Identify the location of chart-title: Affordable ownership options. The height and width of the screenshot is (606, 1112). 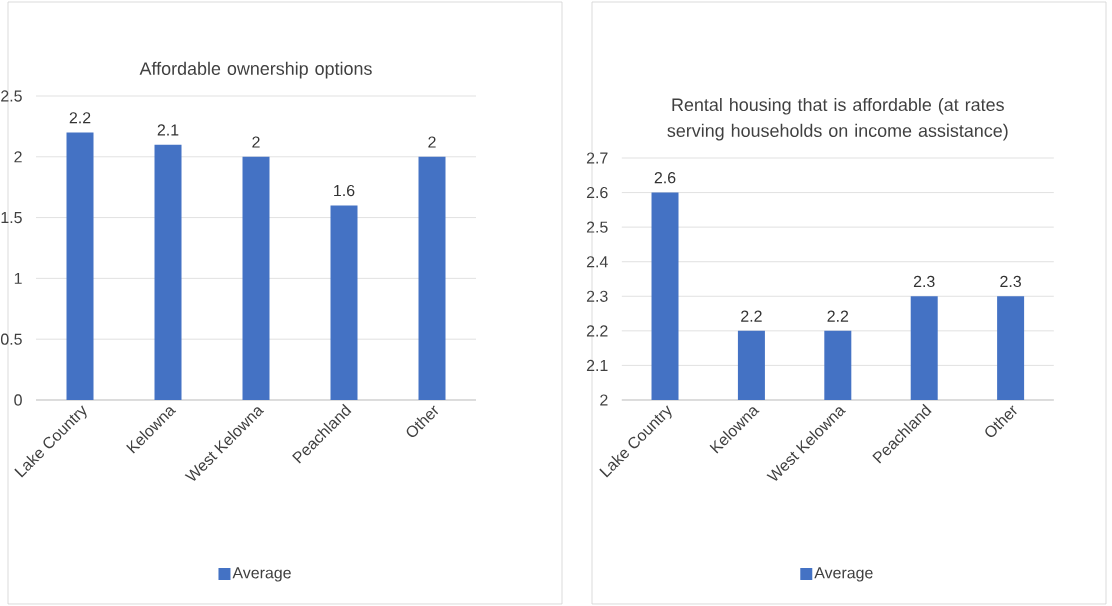
(255, 70).